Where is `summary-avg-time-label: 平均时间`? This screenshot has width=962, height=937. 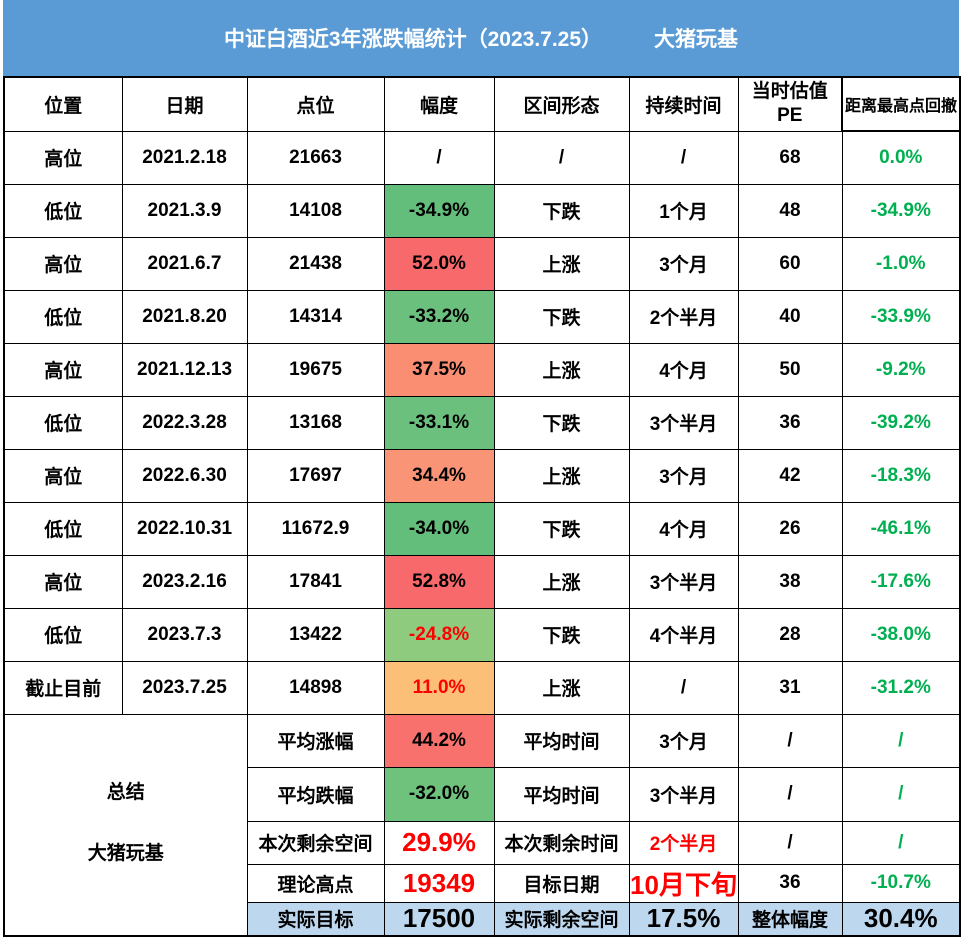 summary-avg-time-label: 平均时间 is located at coordinates (561, 740).